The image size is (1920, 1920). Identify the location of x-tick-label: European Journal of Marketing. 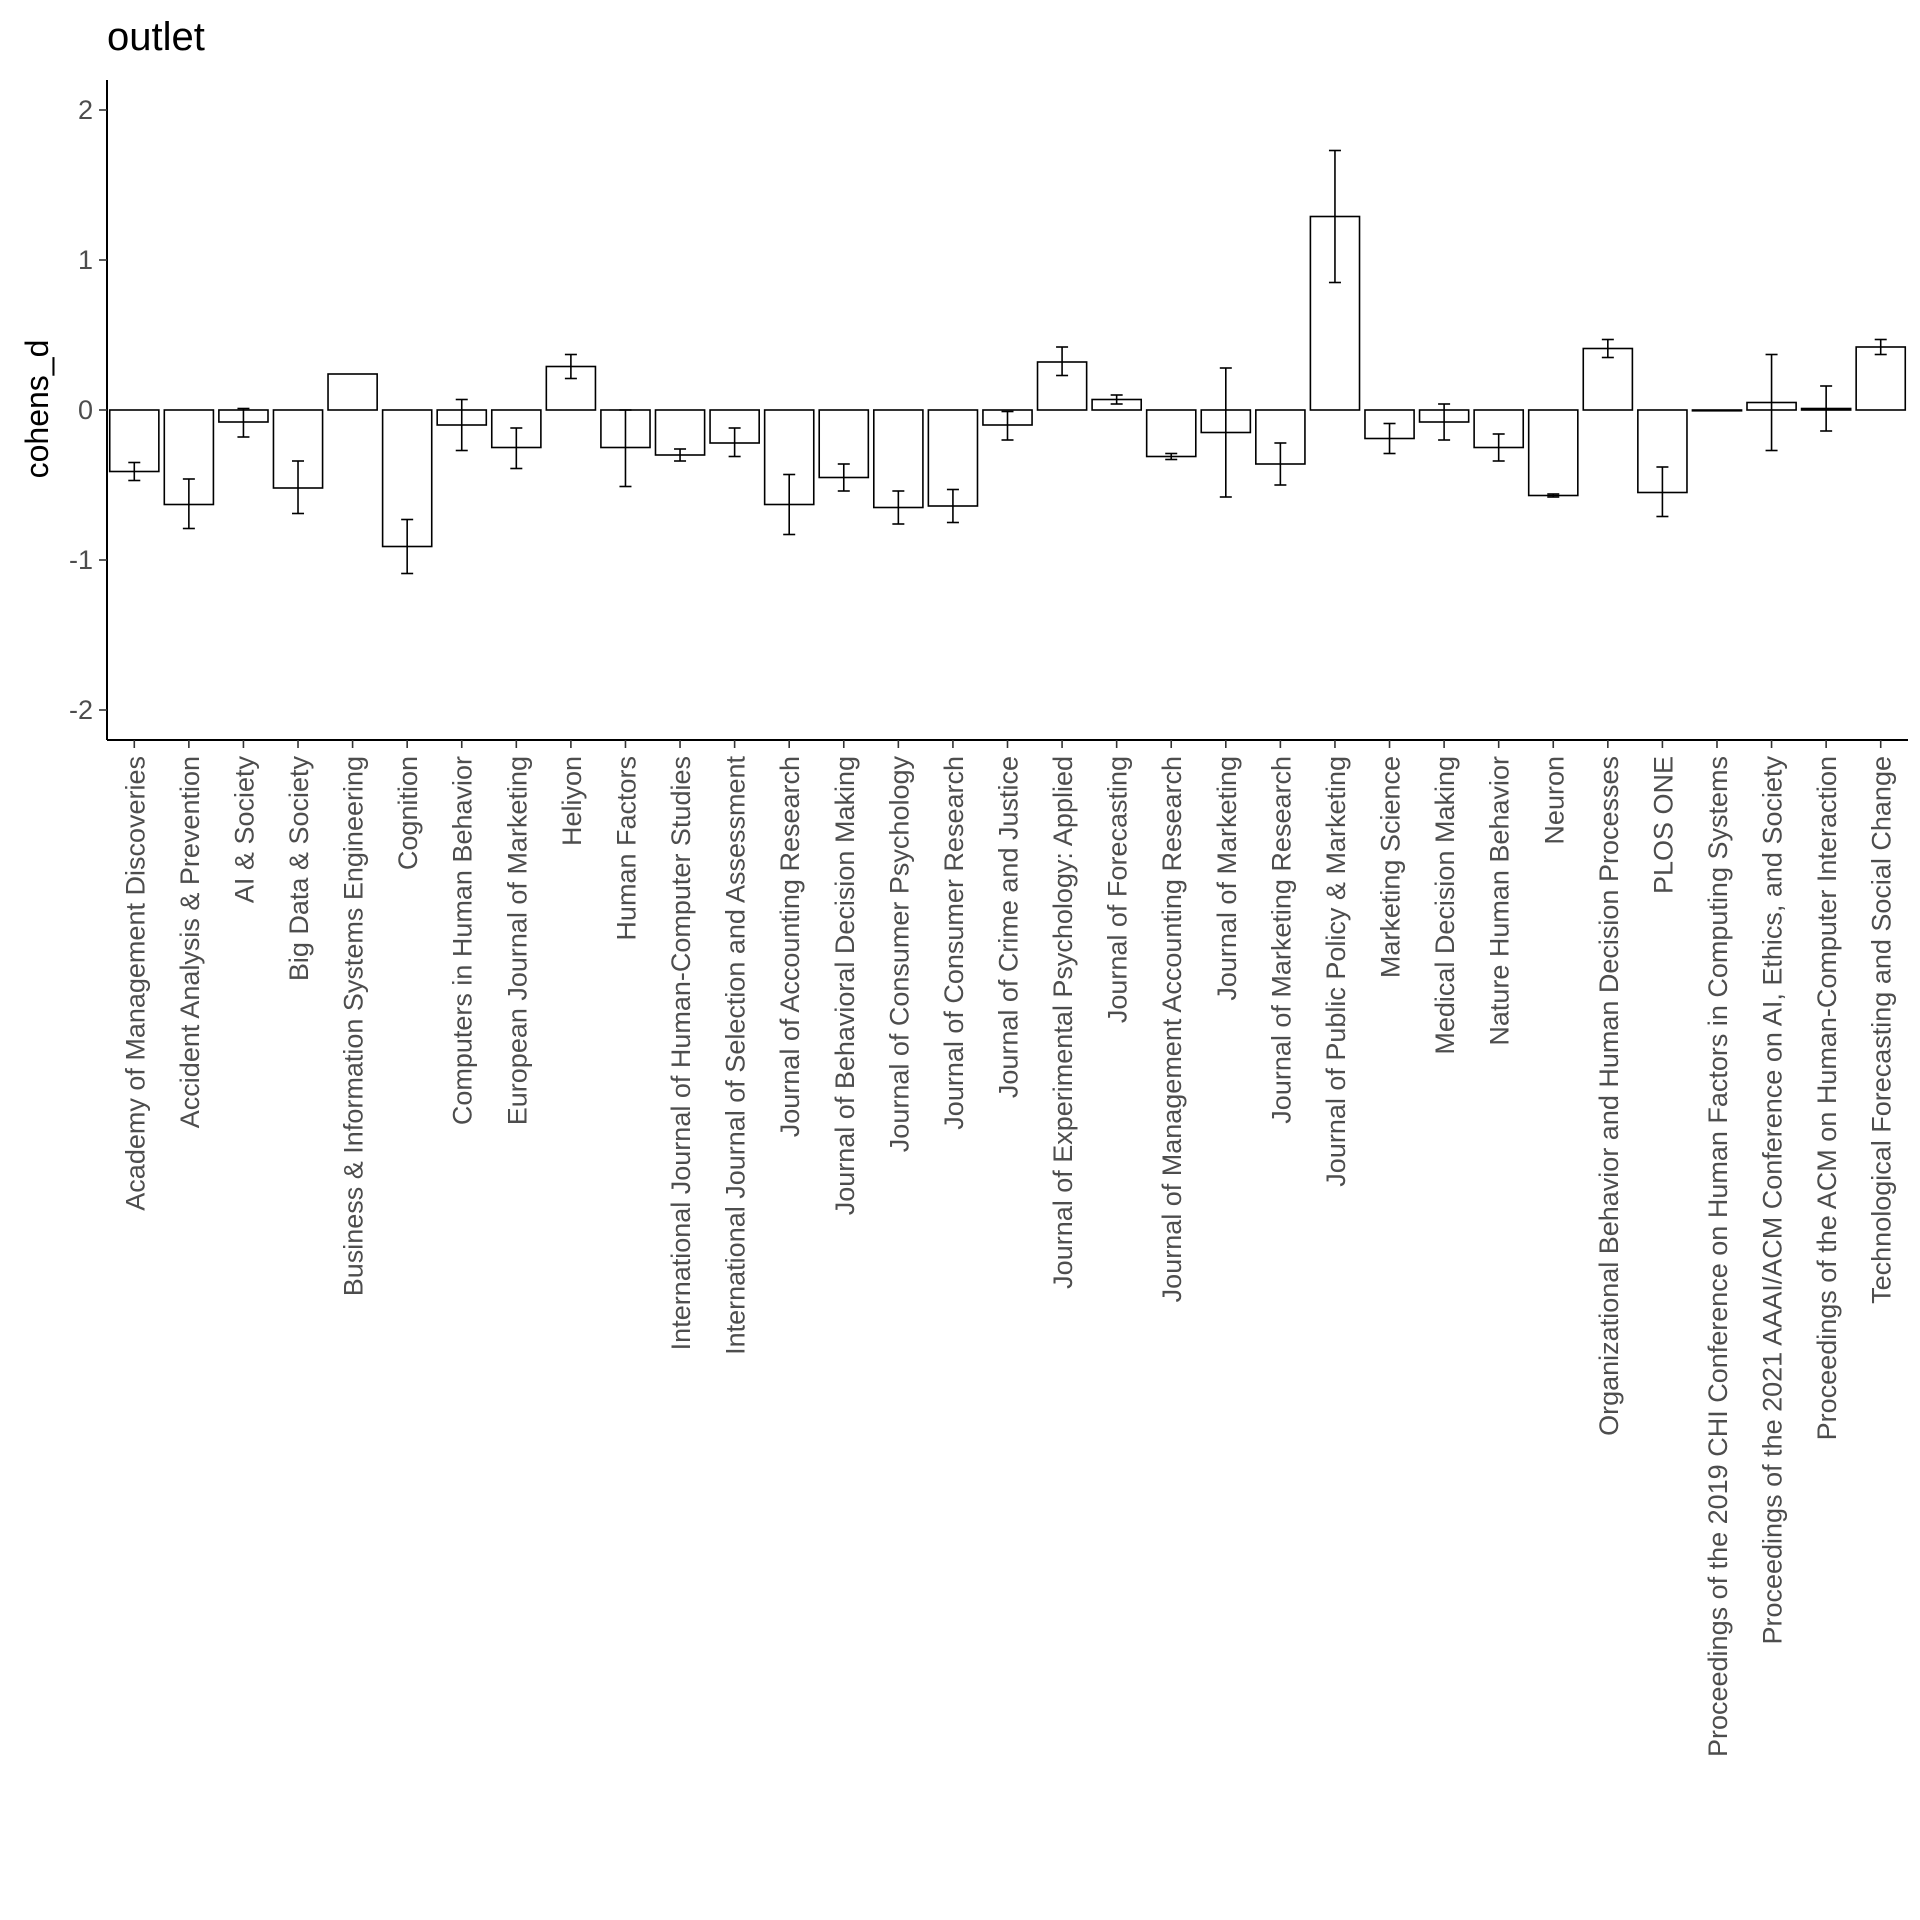
(517, 940).